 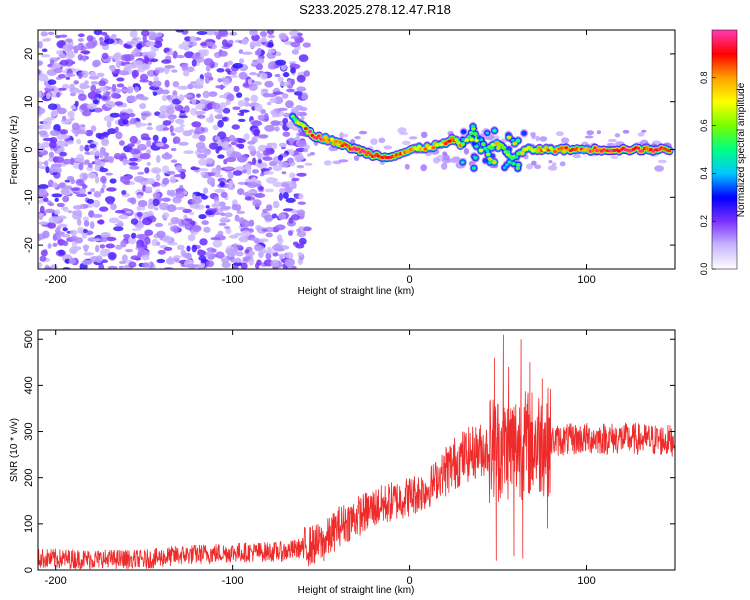 What do you see at coordinates (233, 280) in the screenshot?
I see `spectrogram-x-tick-label: -100` at bounding box center [233, 280].